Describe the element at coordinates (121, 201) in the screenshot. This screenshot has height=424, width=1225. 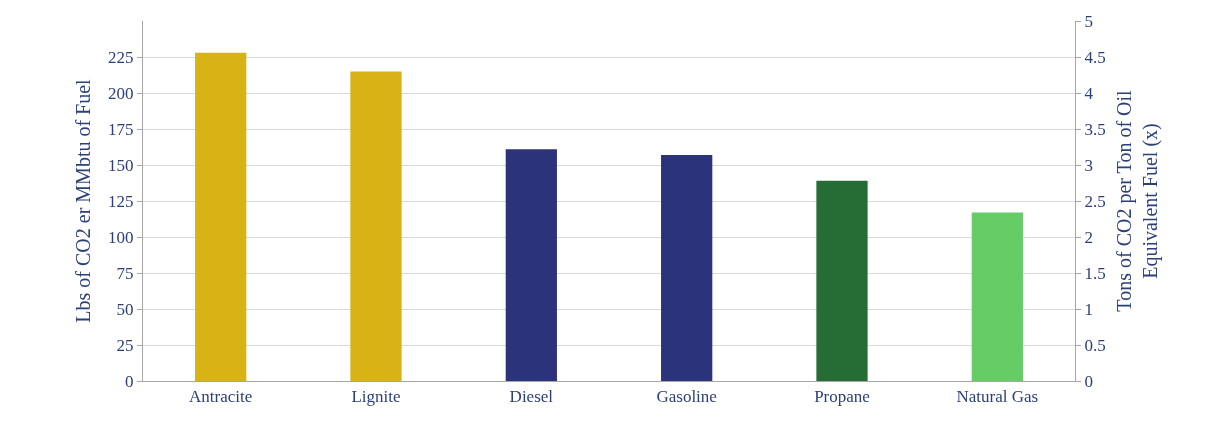
I see `y-tick-label: 125` at that location.